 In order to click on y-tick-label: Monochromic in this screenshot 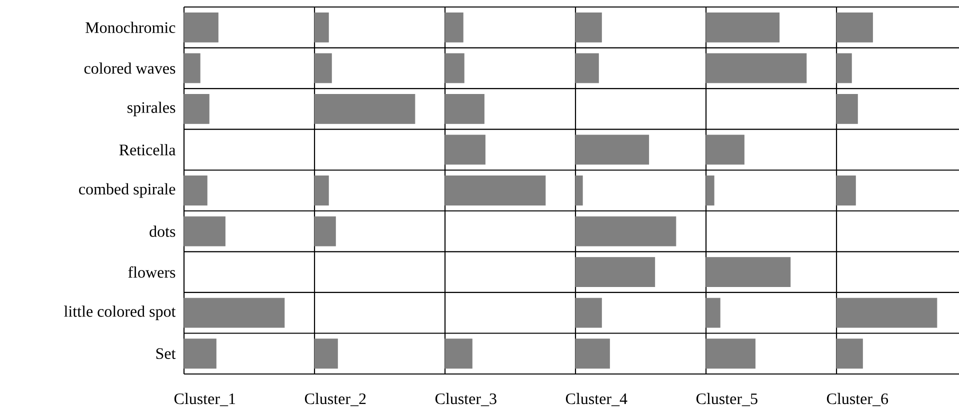, I will do `click(131, 28)`.